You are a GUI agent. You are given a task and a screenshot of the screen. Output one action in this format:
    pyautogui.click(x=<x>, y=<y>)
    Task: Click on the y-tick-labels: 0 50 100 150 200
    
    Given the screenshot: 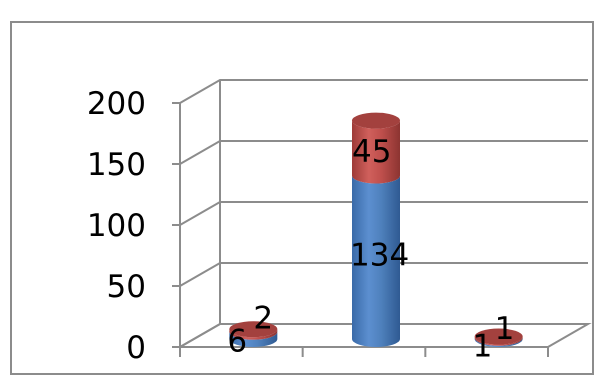 What is the action you would take?
    pyautogui.click(x=116, y=226)
    